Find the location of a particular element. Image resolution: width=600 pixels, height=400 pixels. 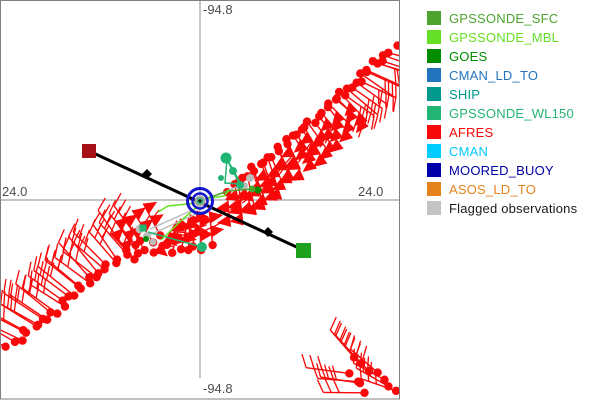

legend-label: MOORED_BUOY is located at coordinates (501, 170).